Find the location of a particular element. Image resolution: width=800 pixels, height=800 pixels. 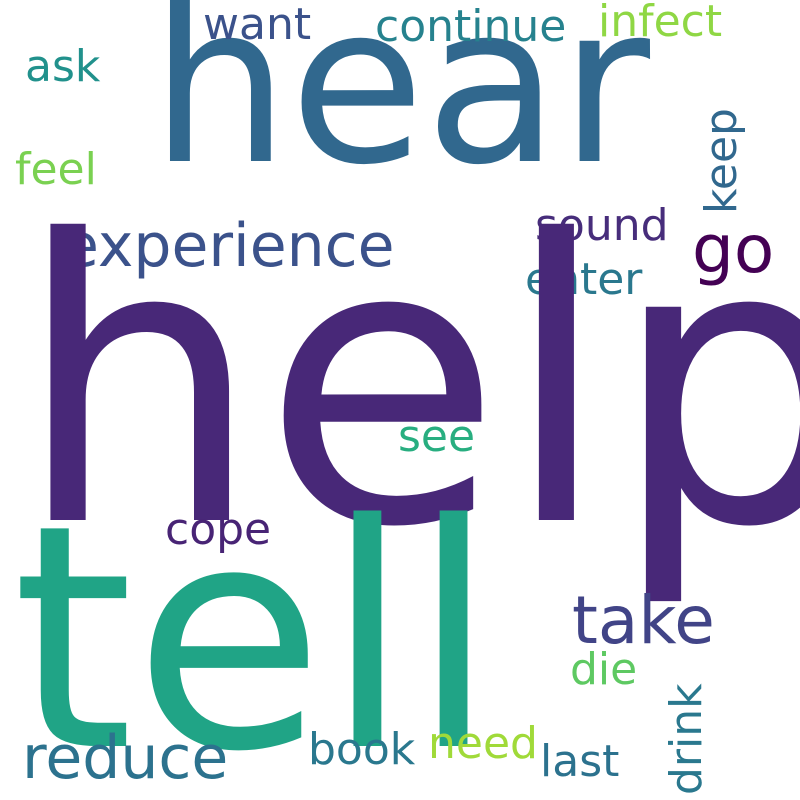

word-go: go is located at coordinates (733, 249).